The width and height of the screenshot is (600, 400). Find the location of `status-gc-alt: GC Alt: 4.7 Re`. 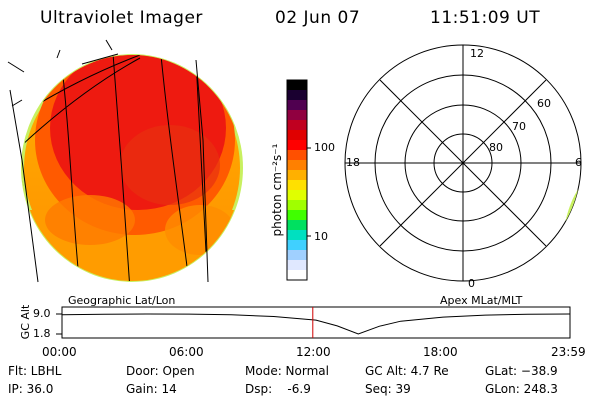

status-gc-alt: GC Alt: 4.7 Re is located at coordinates (407, 371).